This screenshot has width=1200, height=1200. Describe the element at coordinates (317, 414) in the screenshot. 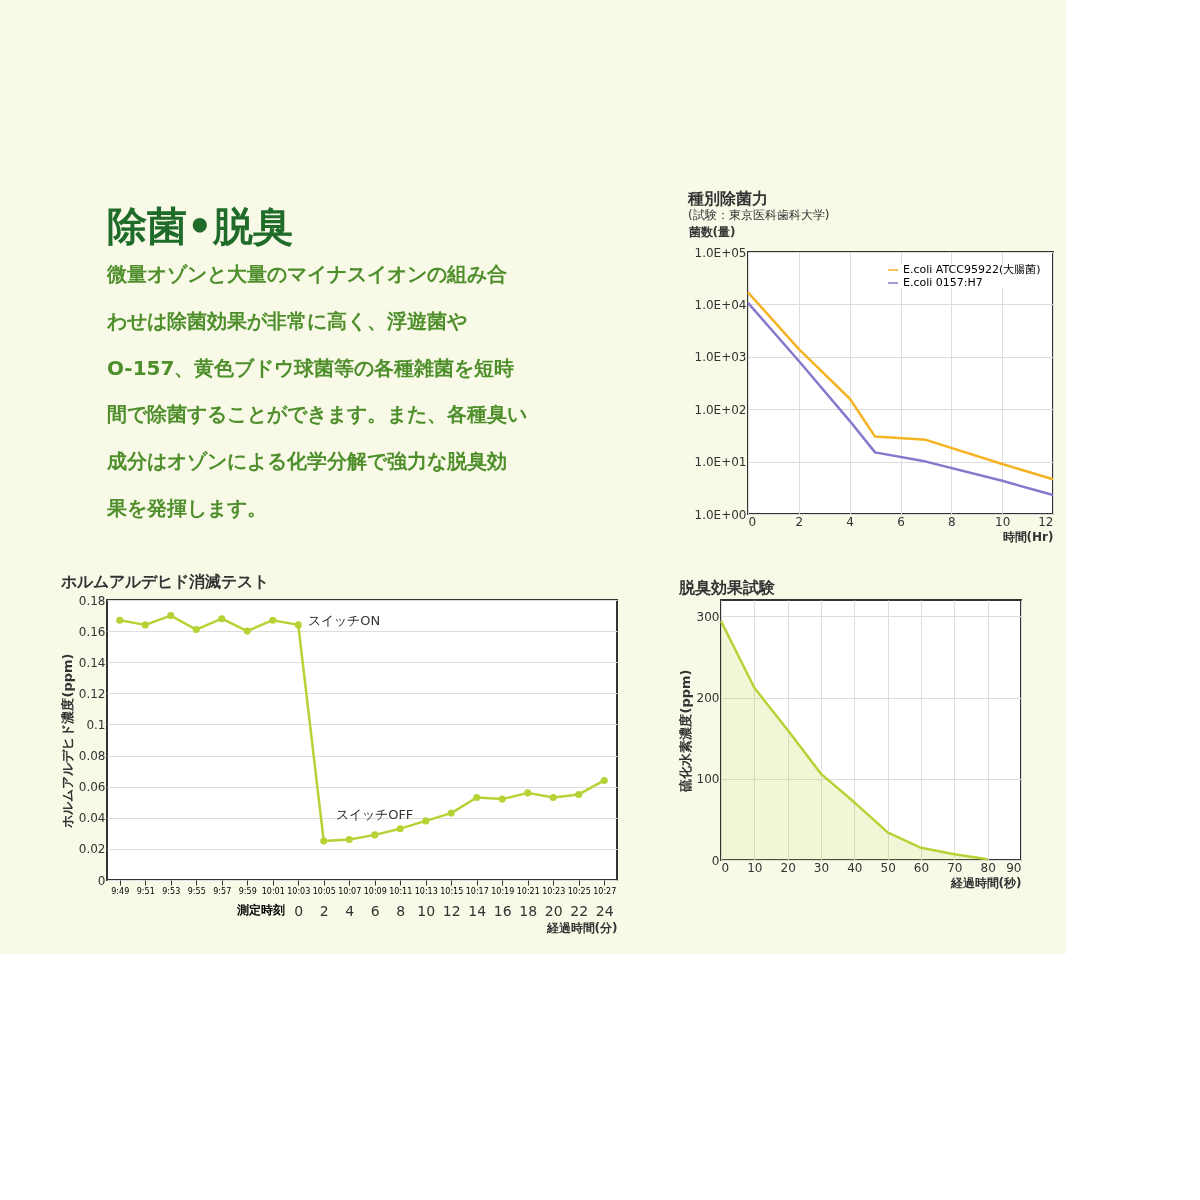

I see `text: 間で除菌することができます。また、各種臭い` at that location.